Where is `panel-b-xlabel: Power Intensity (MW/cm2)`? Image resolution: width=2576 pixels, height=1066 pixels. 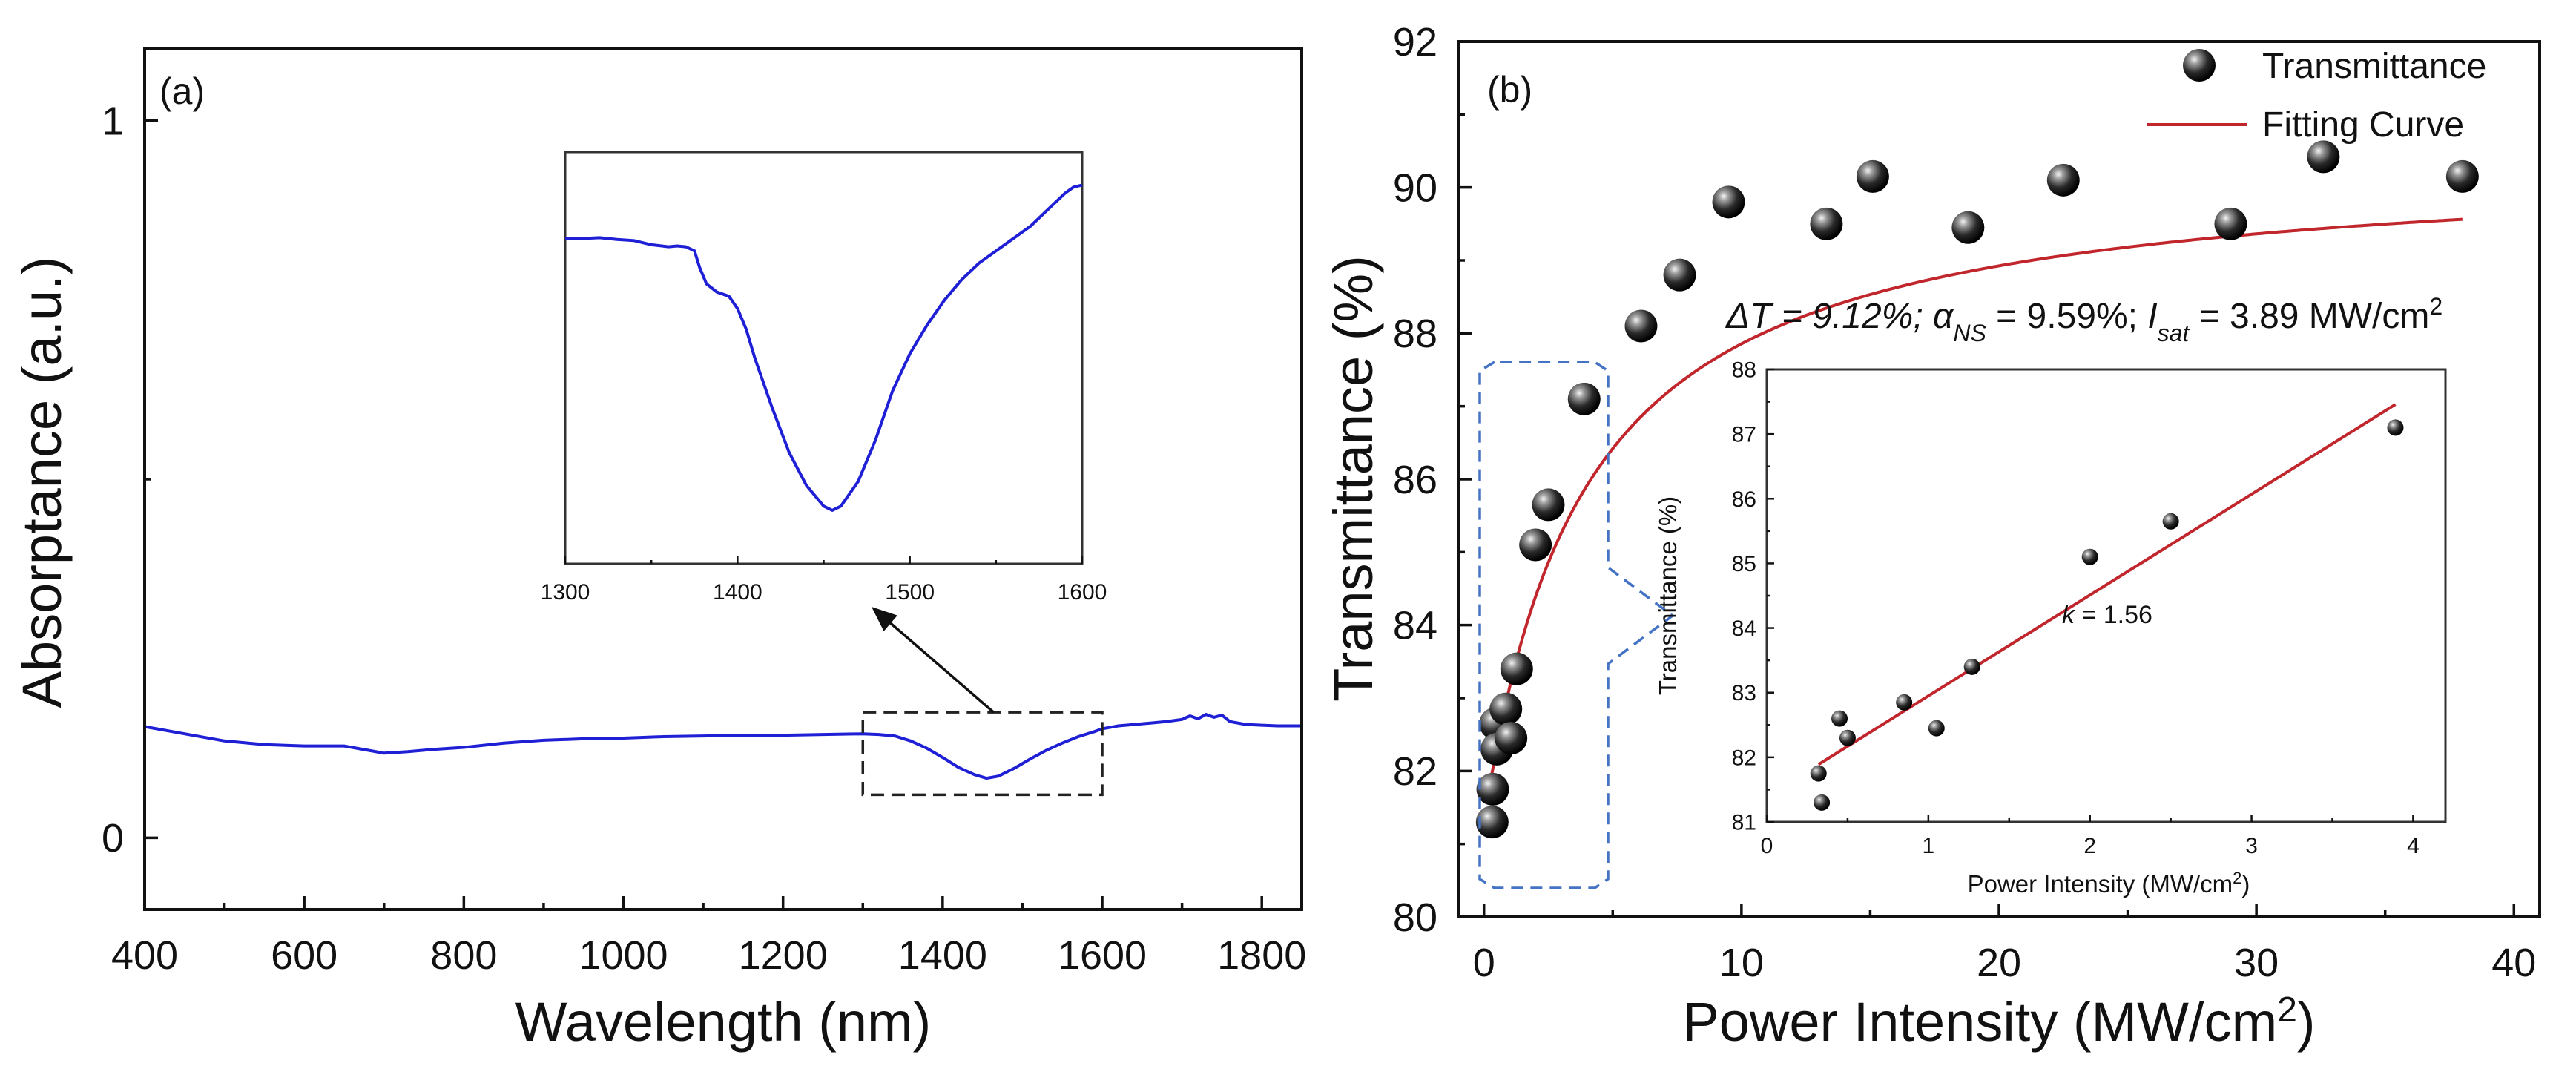 panel-b-xlabel: Power Intensity (MW/cm2) is located at coordinates (1998, 1021).